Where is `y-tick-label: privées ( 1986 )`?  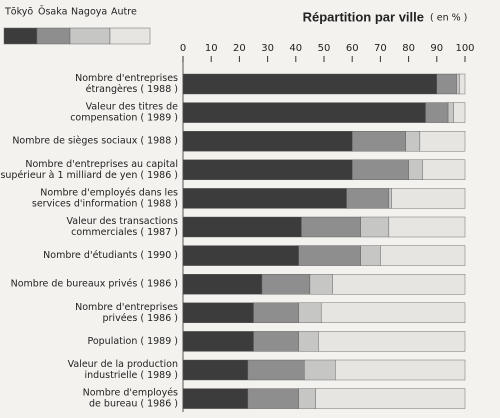
y-tick-label: privées ( 1986 ) is located at coordinates (141, 318).